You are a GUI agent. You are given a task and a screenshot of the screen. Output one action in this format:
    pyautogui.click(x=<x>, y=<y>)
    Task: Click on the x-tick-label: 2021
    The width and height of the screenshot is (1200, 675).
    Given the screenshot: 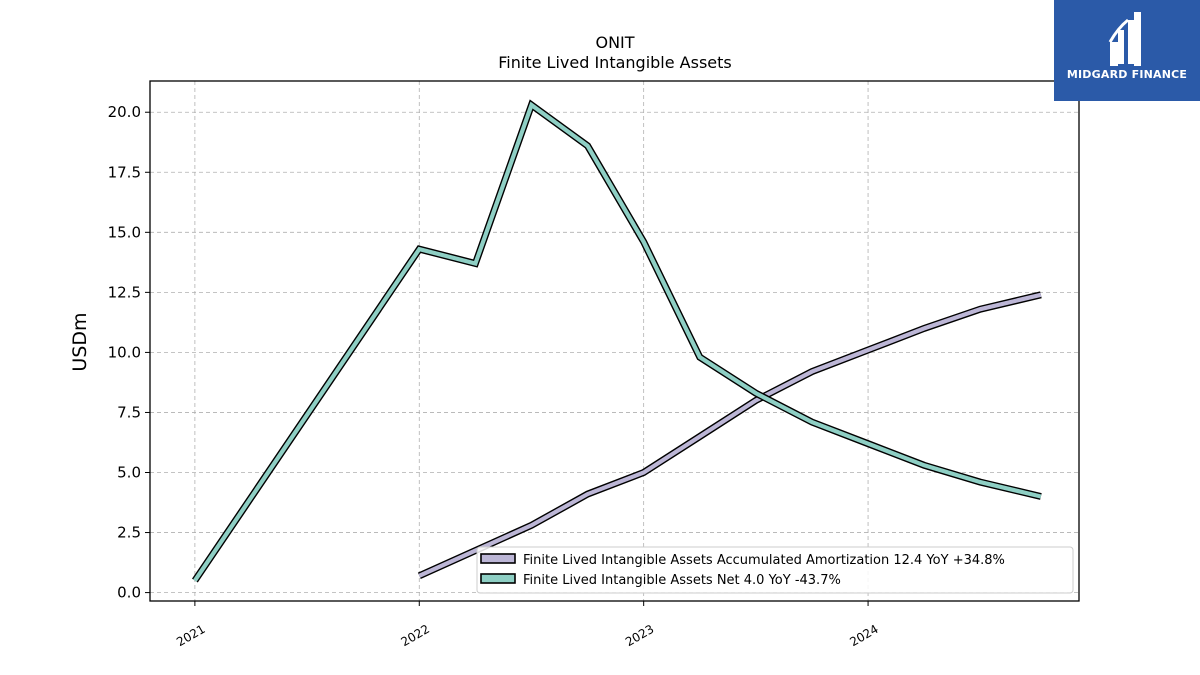 What is the action you would take?
    pyautogui.click(x=190, y=635)
    